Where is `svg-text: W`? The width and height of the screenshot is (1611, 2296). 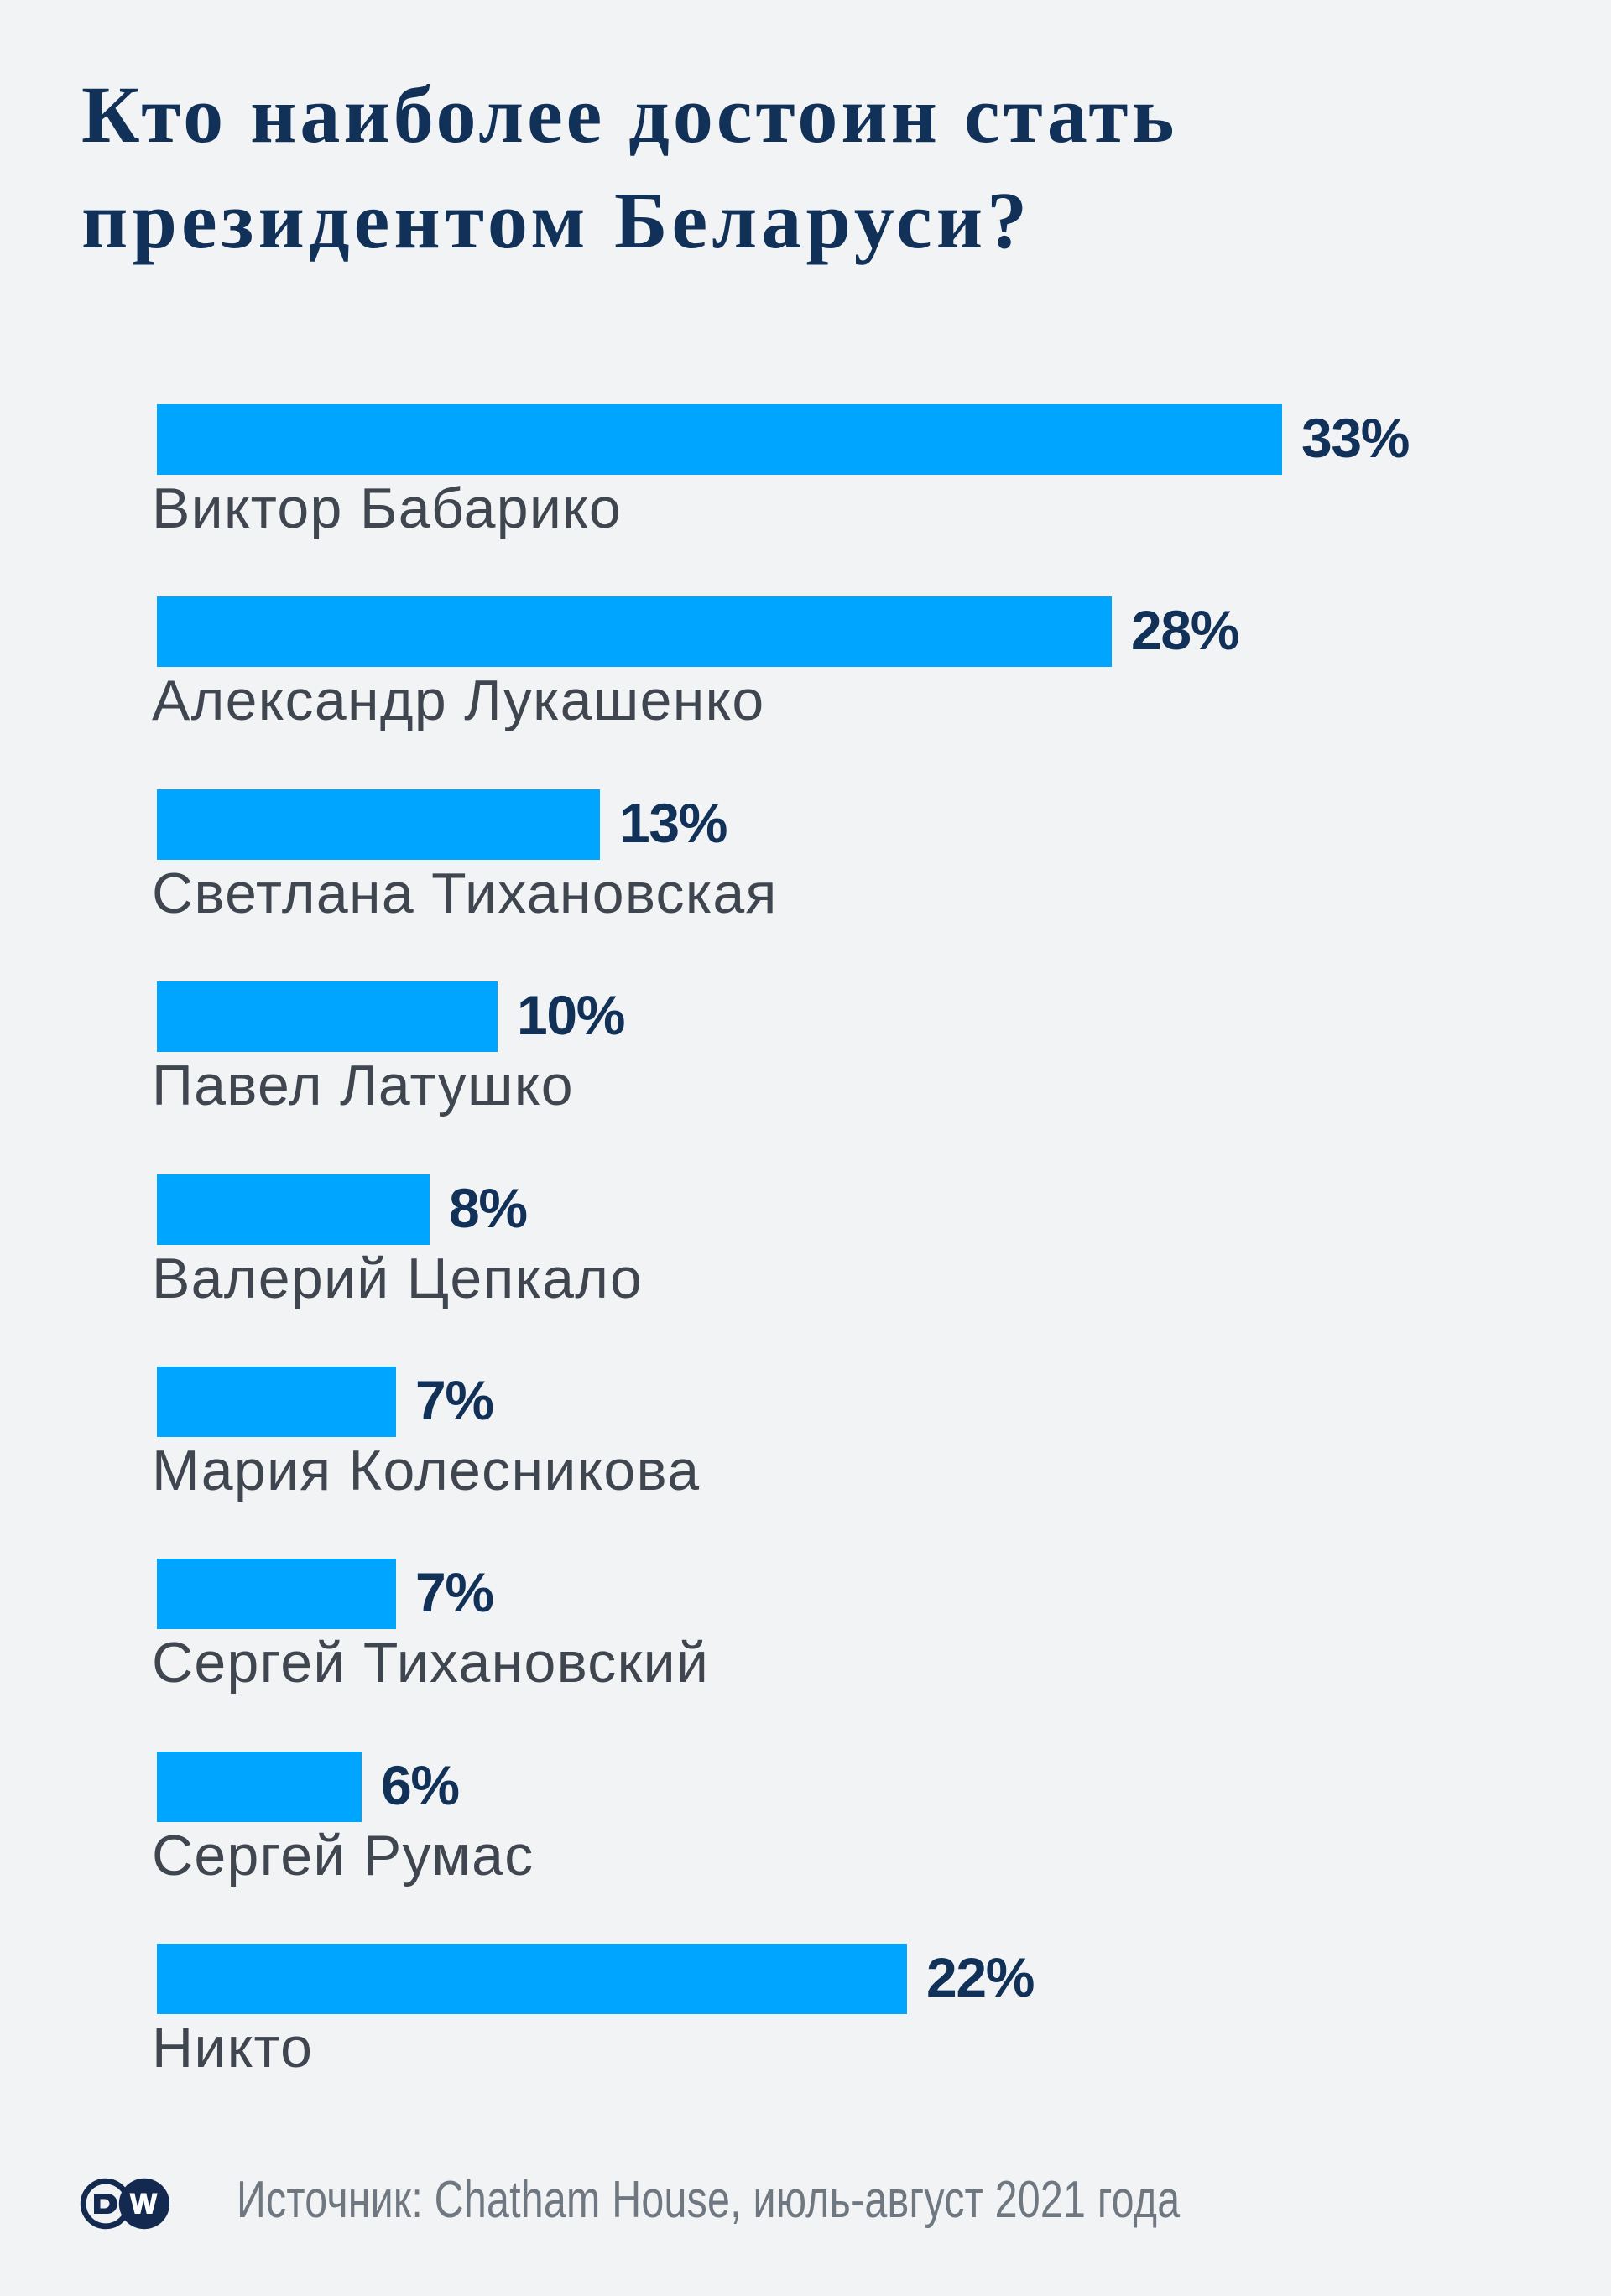 svg-text: W is located at coordinates (144, 2205).